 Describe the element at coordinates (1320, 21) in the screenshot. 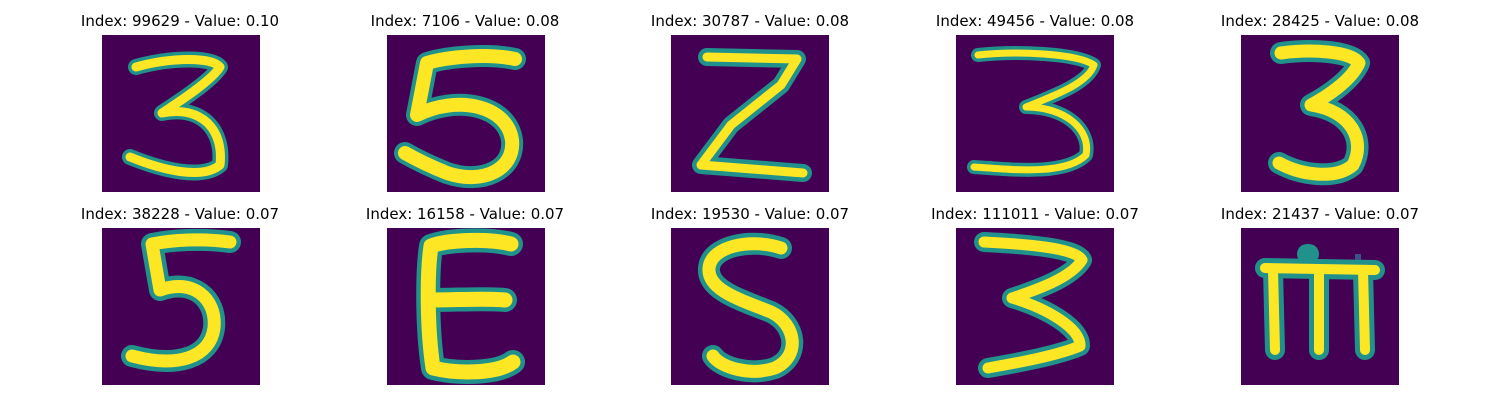

I see `panel-title: Index: 28425 - Value: 0.08` at that location.